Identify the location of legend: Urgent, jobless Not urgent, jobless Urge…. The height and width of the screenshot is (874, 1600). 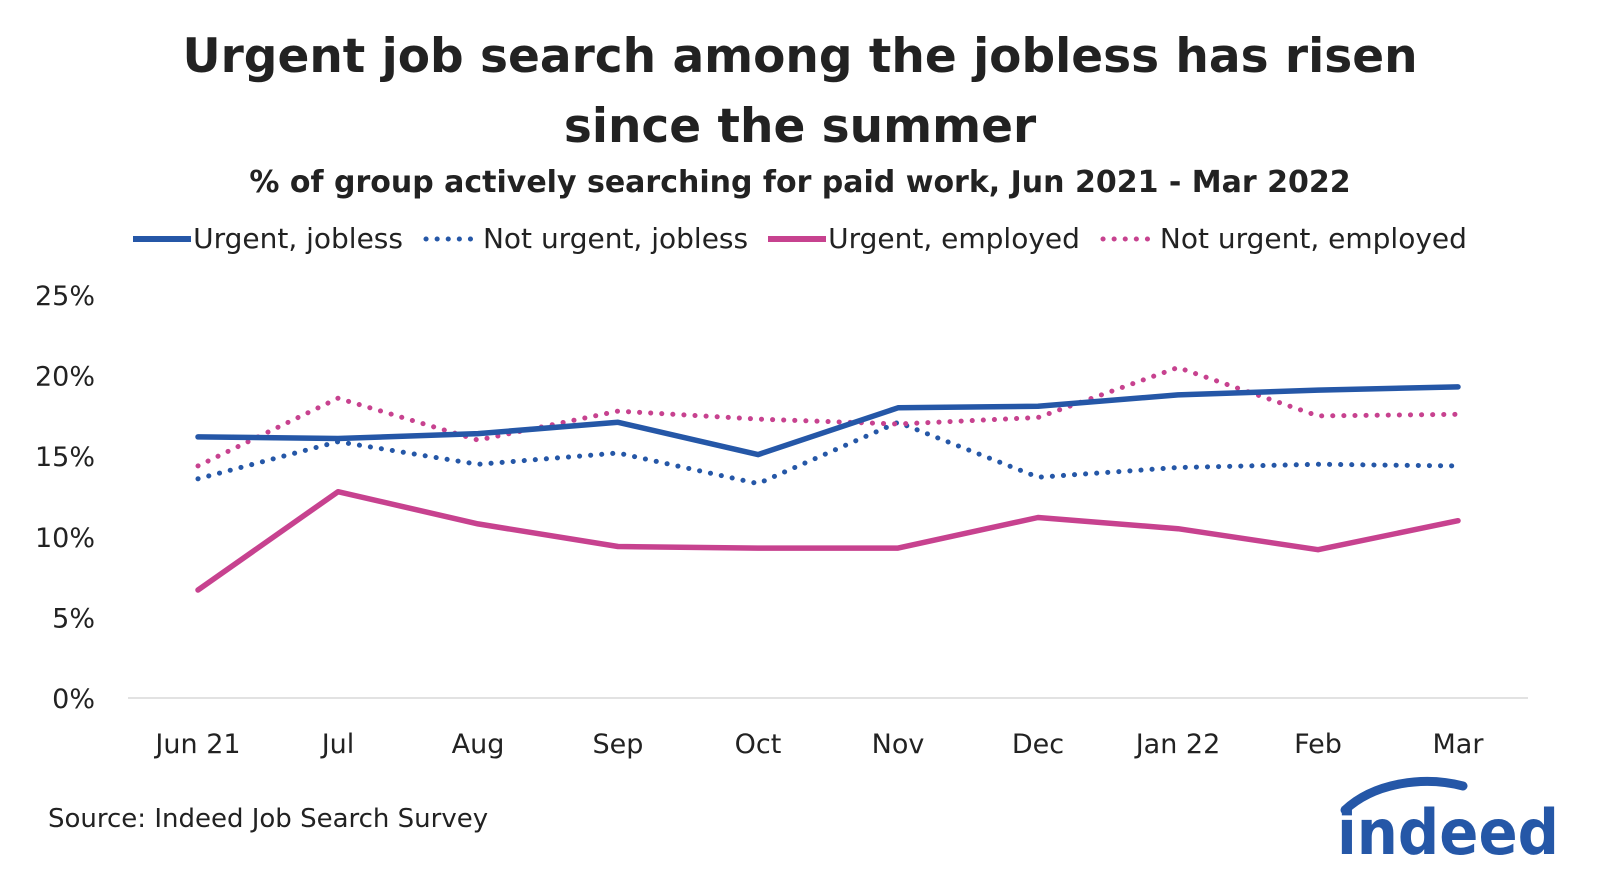
(800, 238).